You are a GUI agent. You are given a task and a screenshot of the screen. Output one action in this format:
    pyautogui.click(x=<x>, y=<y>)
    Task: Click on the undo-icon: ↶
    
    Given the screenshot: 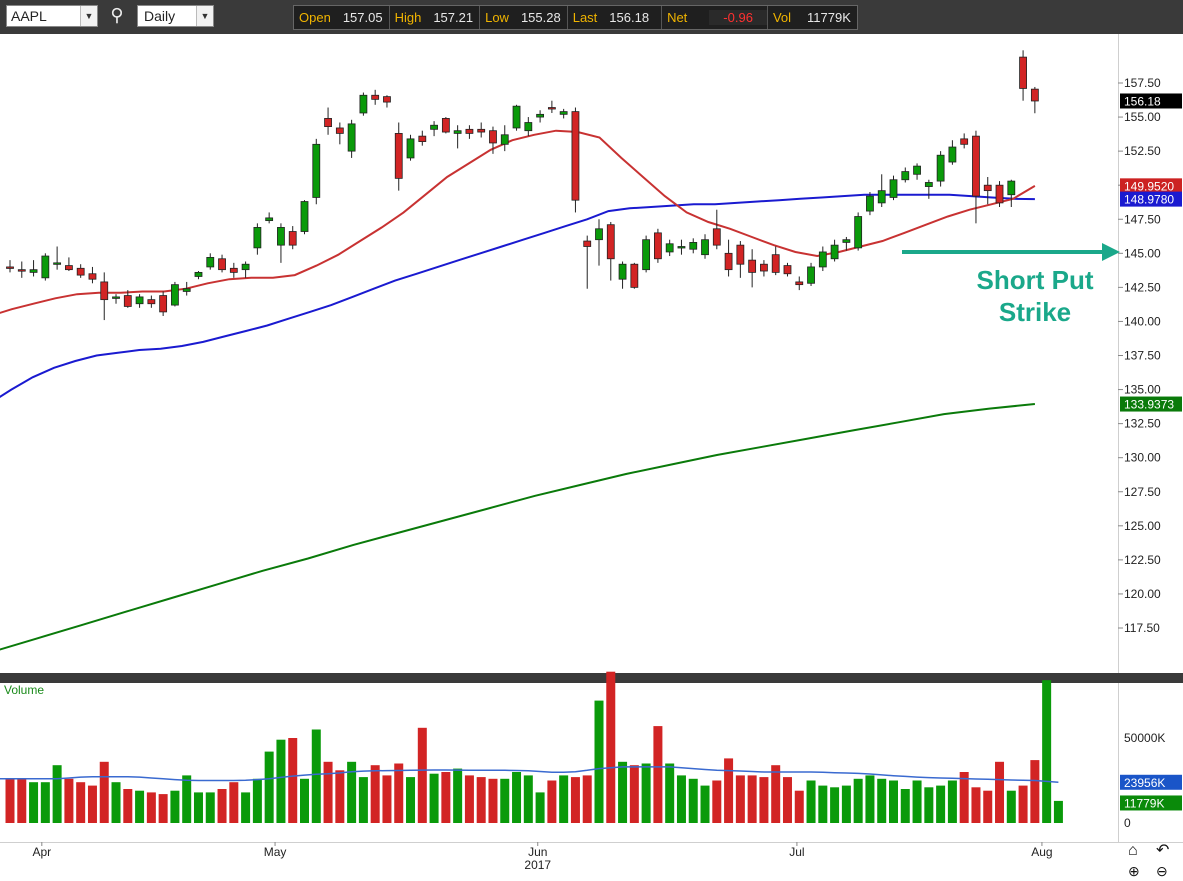 What is the action you would take?
    pyautogui.click(x=1163, y=850)
    